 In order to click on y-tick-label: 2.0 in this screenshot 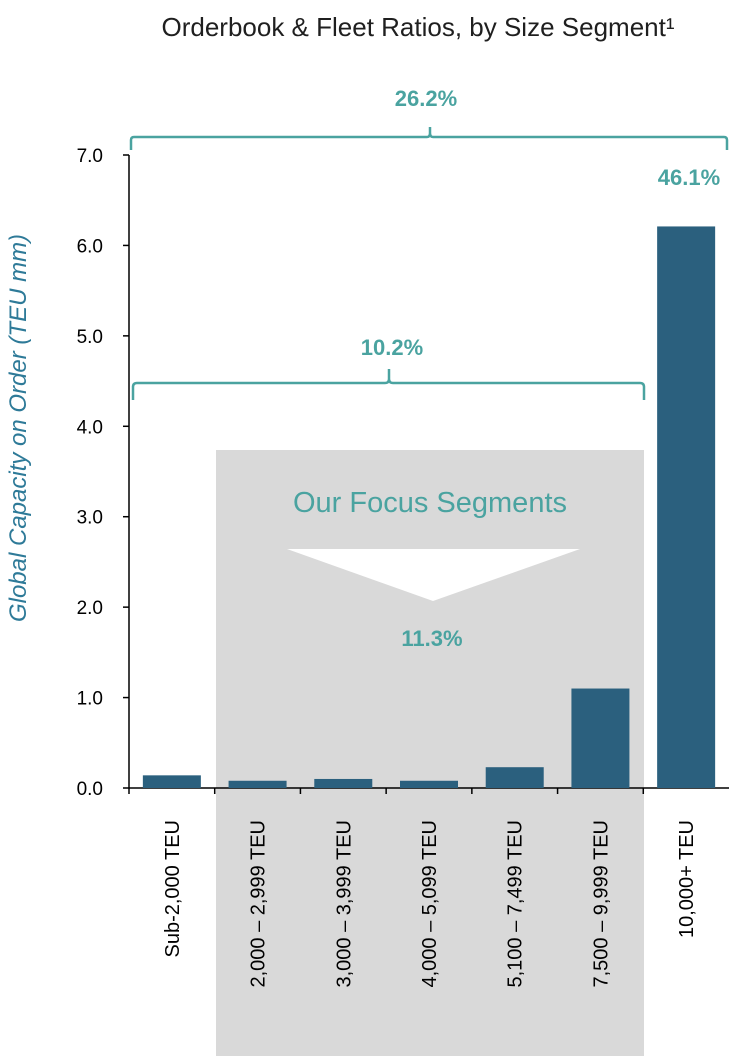, I will do `click(90, 608)`.